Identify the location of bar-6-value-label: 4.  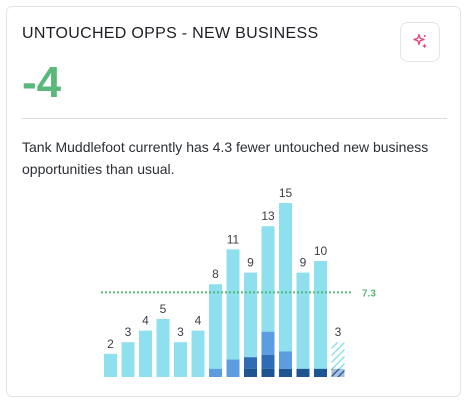
(198, 321).